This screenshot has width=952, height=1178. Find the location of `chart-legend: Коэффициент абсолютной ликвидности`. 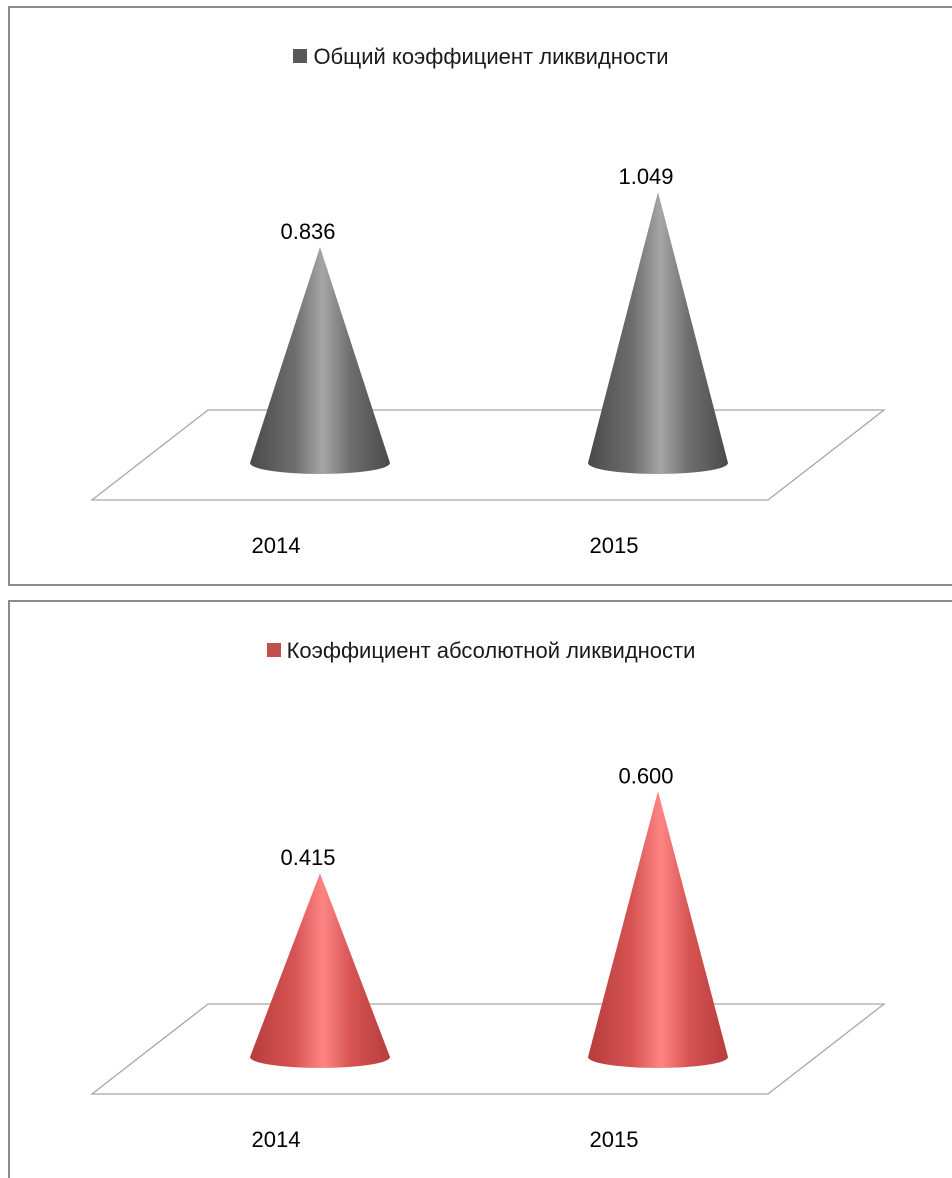

chart-legend: Коэффициент абсолютной ликвидности is located at coordinates (481, 651).